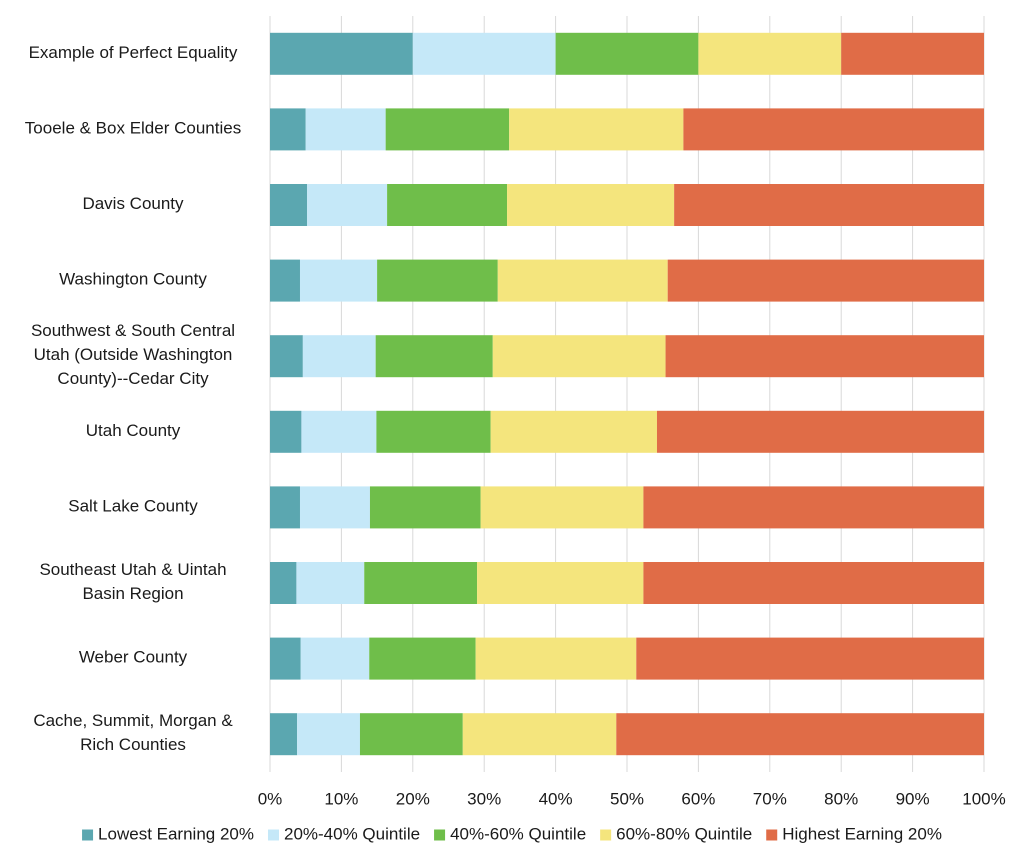 This screenshot has height=862, width=1024. I want to click on legend-label: 40%-60% Quintile, so click(518, 833).